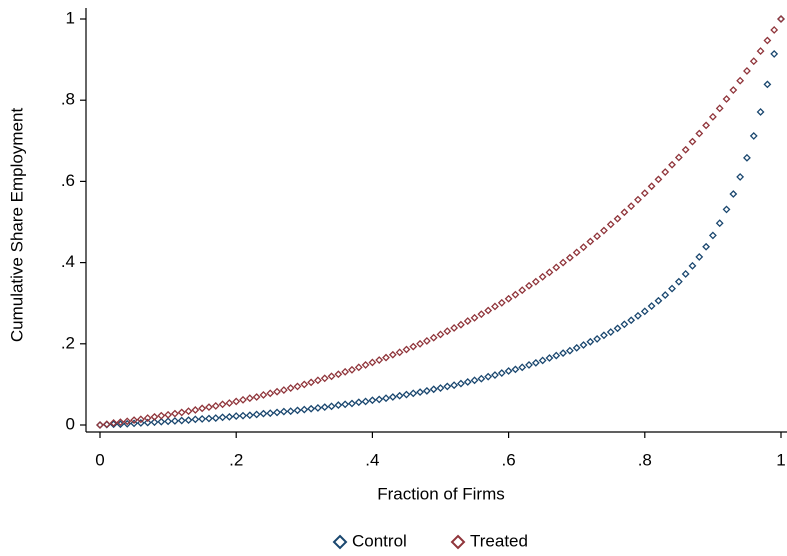 Image resolution: width=787 pixels, height=556 pixels. I want to click on x-tick-label: .2, so click(236, 459).